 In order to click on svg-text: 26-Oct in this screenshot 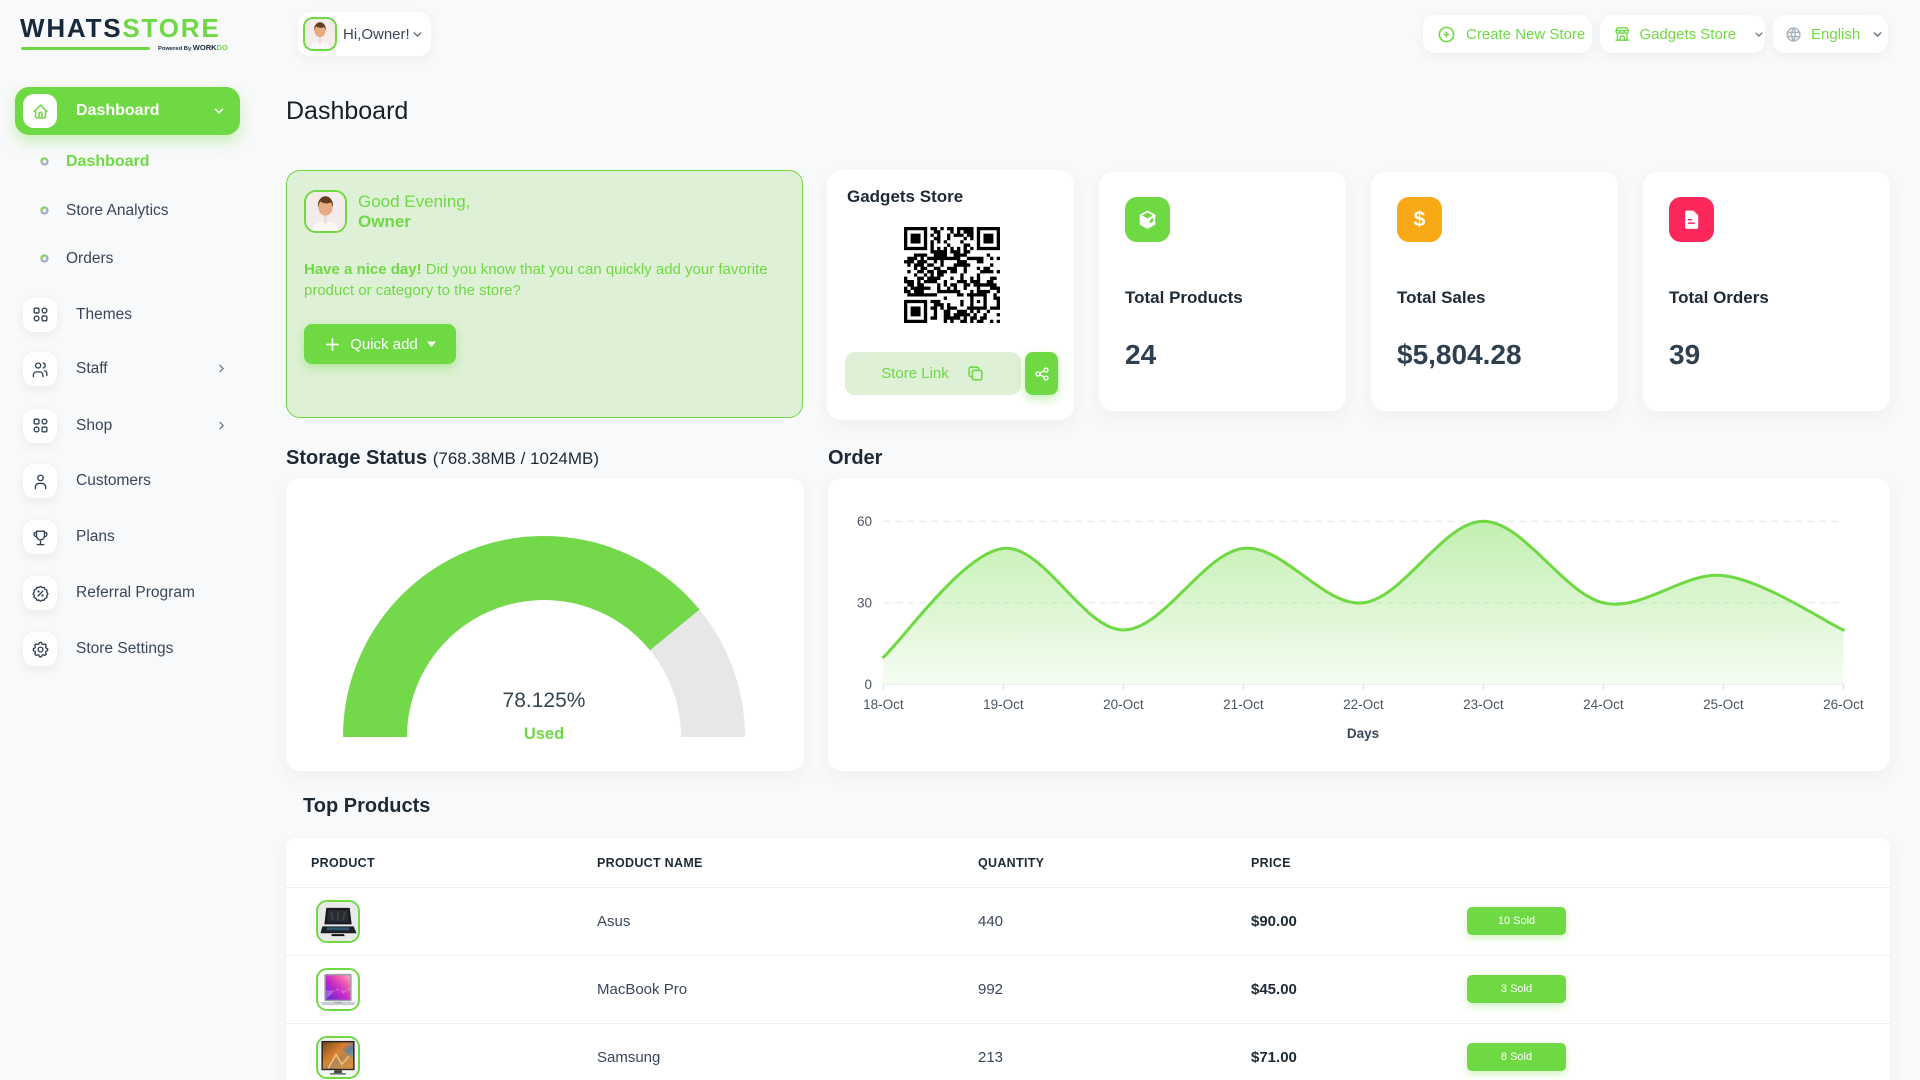, I will do `click(1843, 704)`.